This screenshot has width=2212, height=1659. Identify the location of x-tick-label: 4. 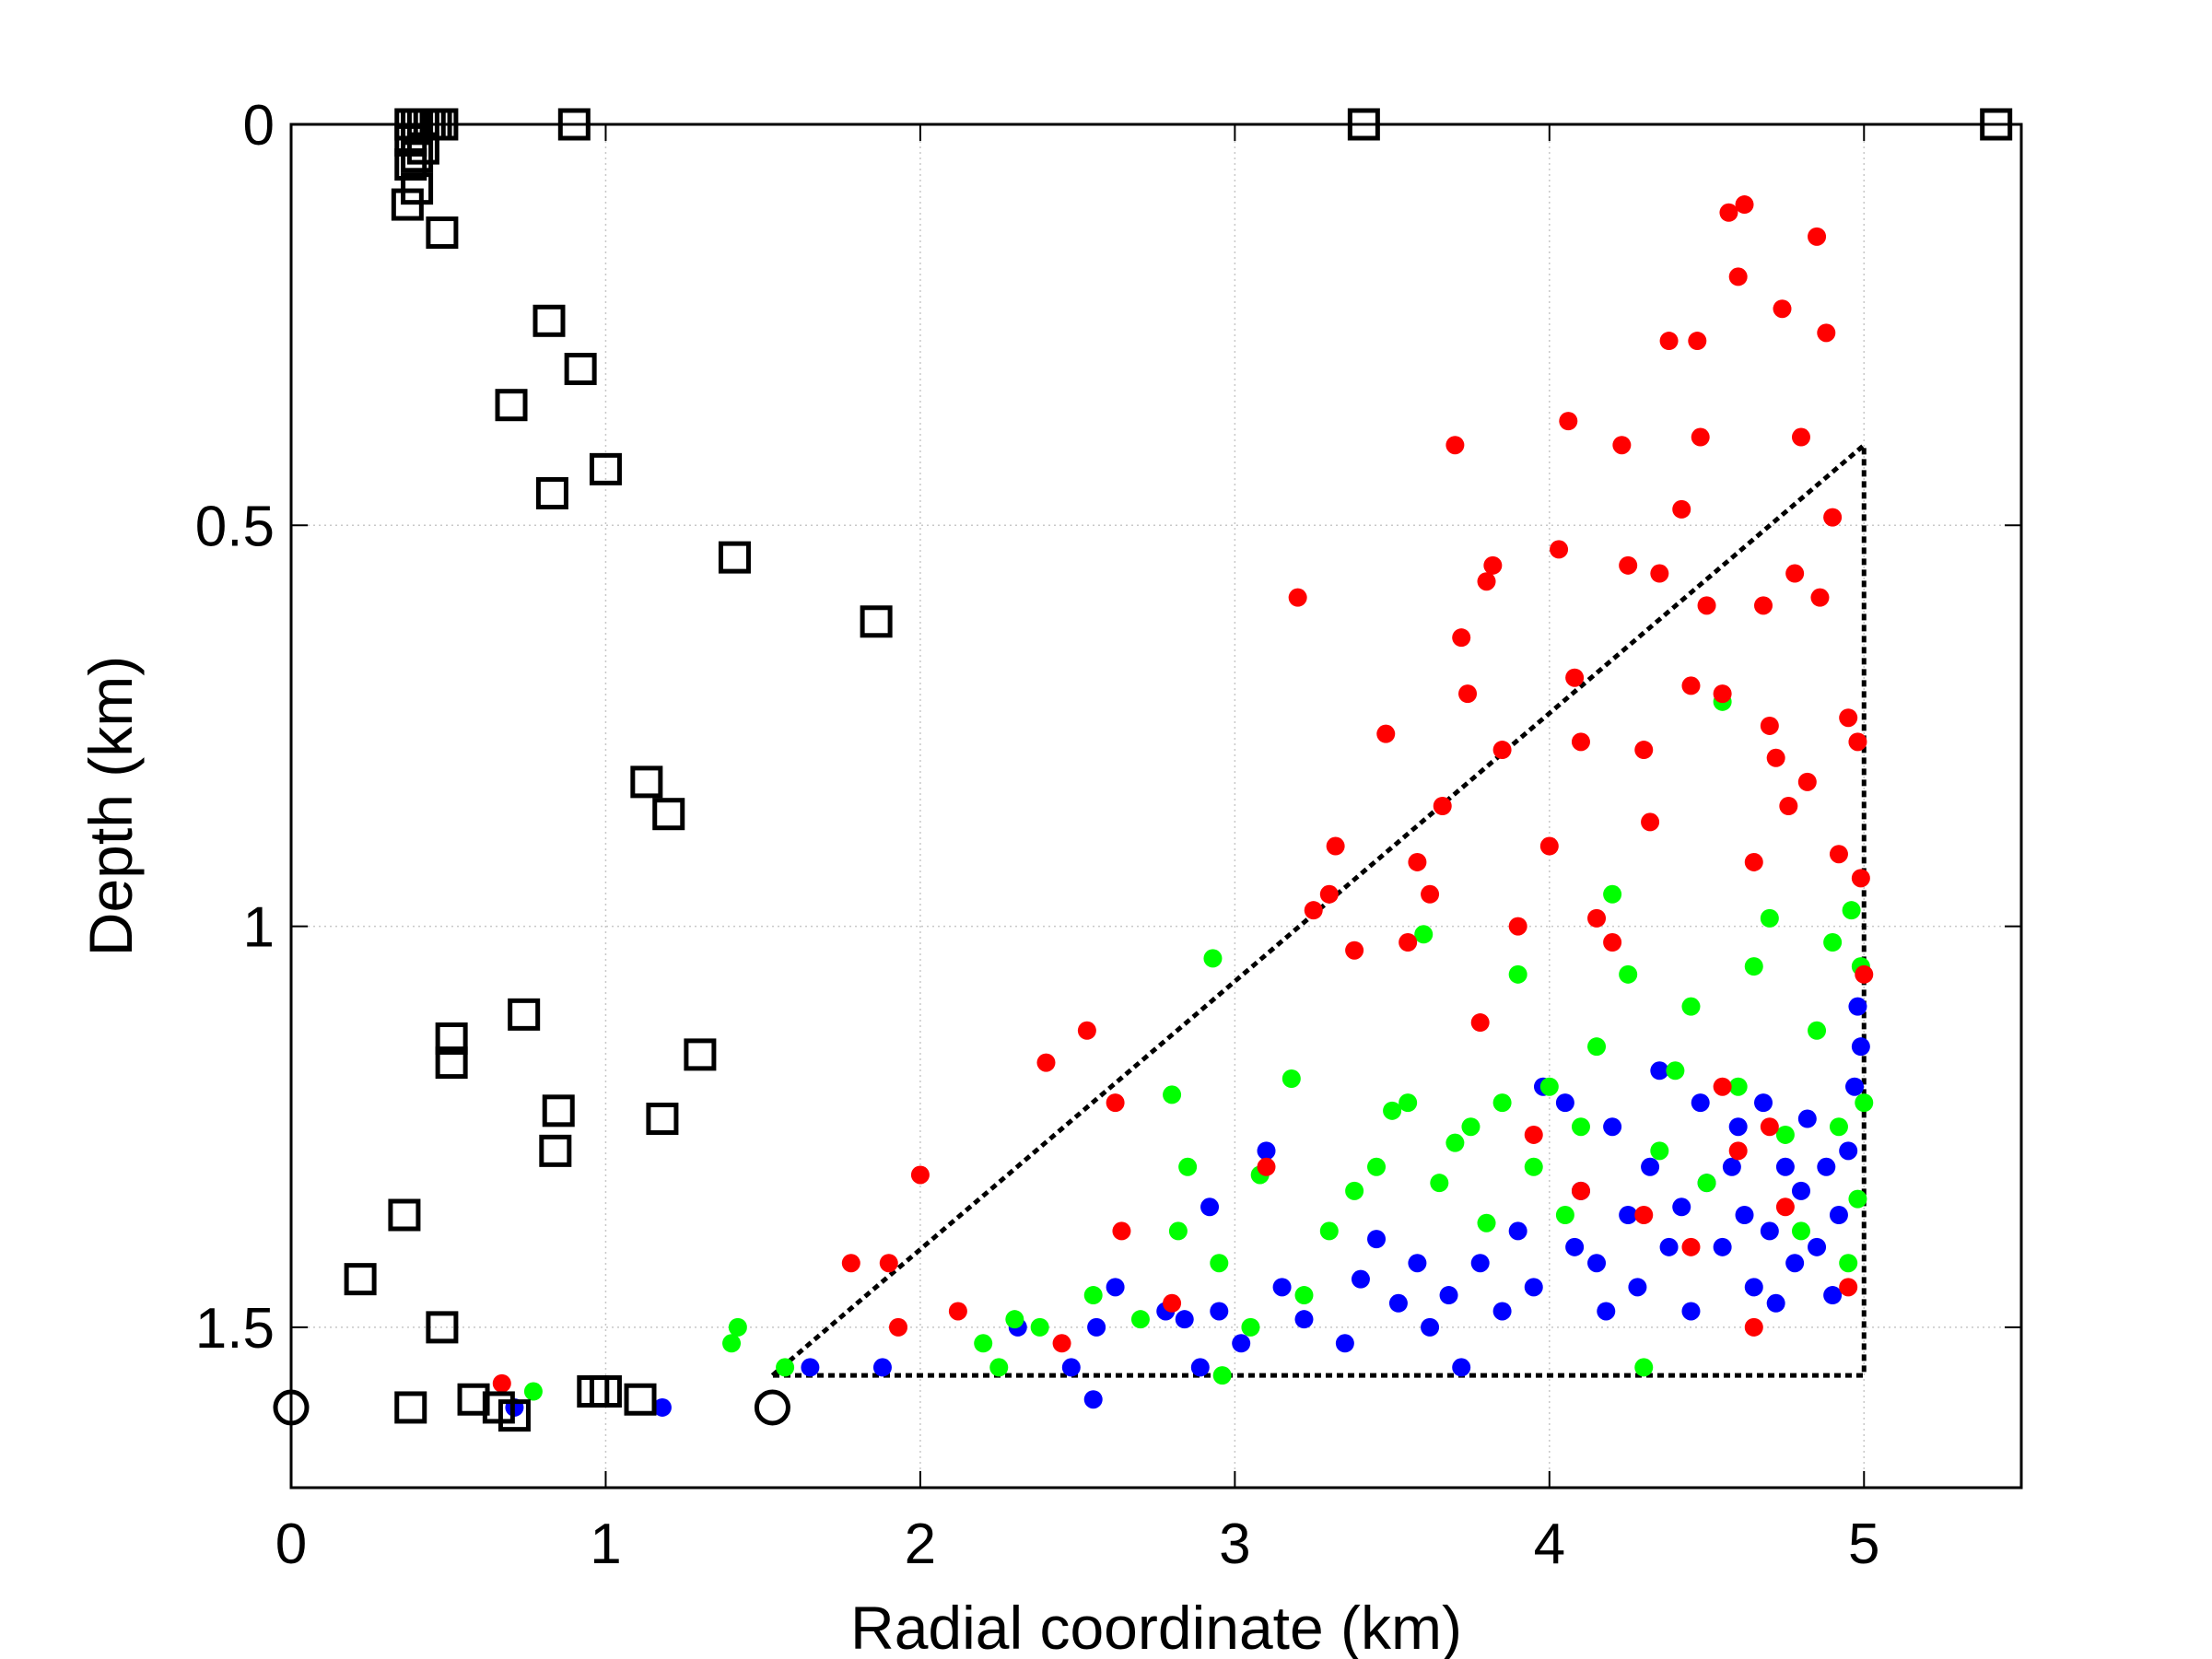
(1549, 1544).